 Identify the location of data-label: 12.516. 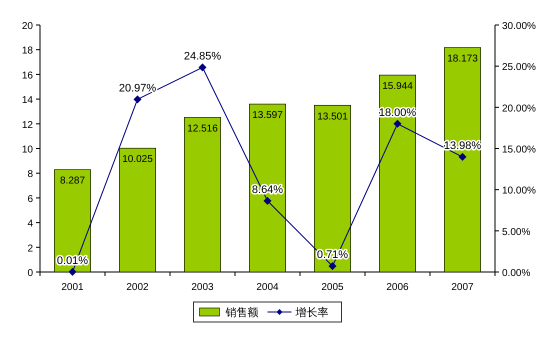
(202, 128).